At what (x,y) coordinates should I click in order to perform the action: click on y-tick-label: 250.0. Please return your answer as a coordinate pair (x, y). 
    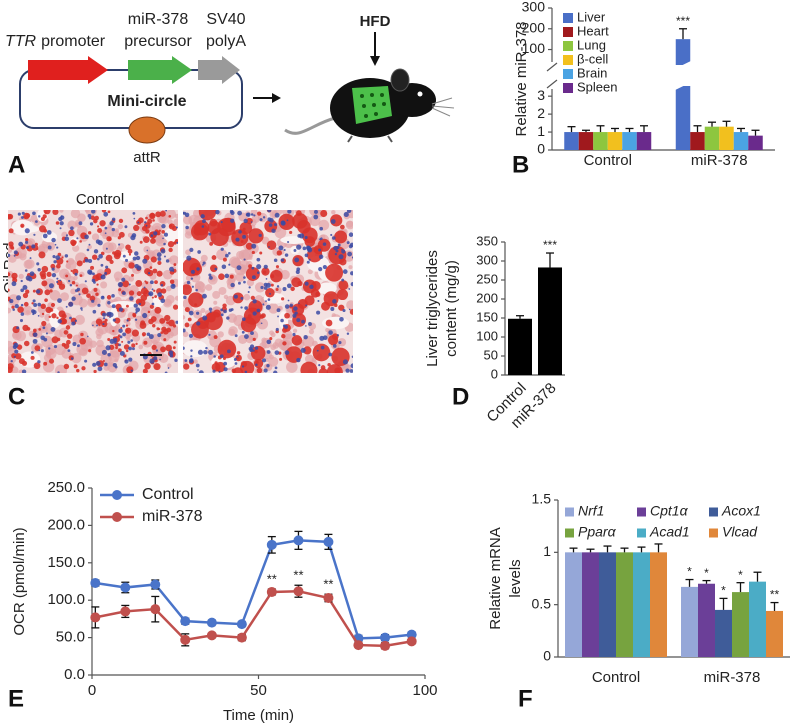
    Looking at the image, I should click on (66, 487).